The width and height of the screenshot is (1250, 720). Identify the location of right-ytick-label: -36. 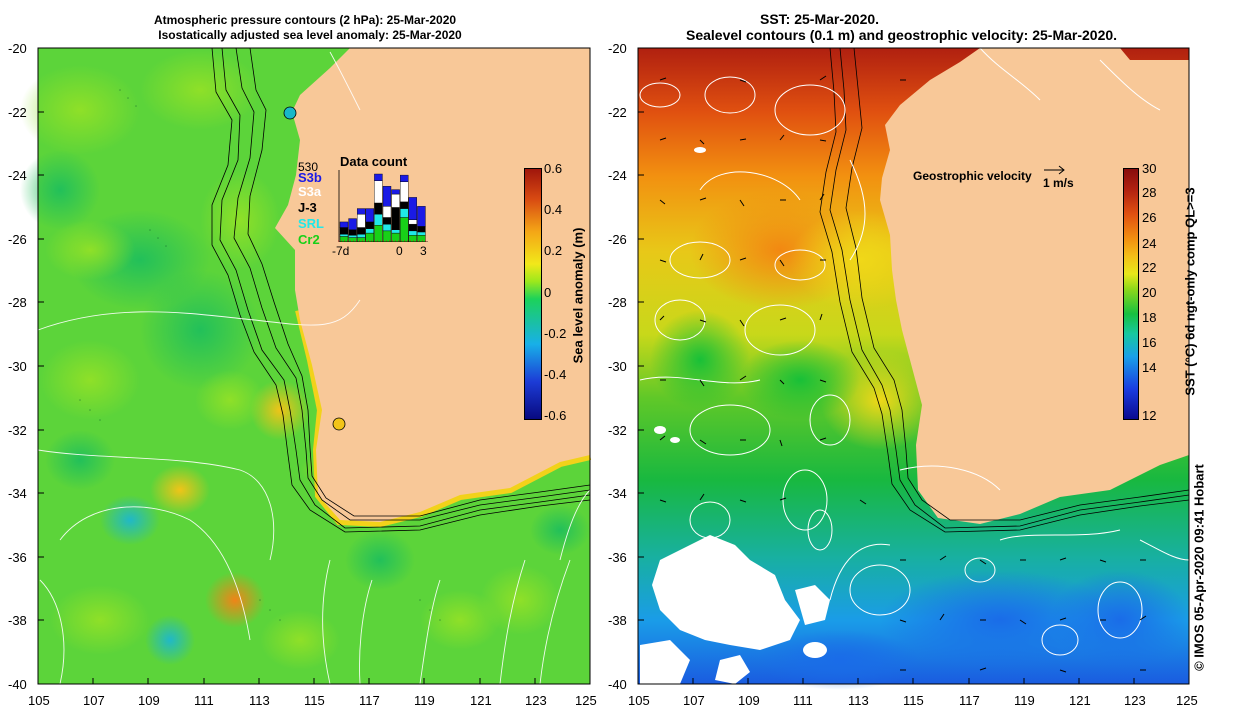
(617, 557).